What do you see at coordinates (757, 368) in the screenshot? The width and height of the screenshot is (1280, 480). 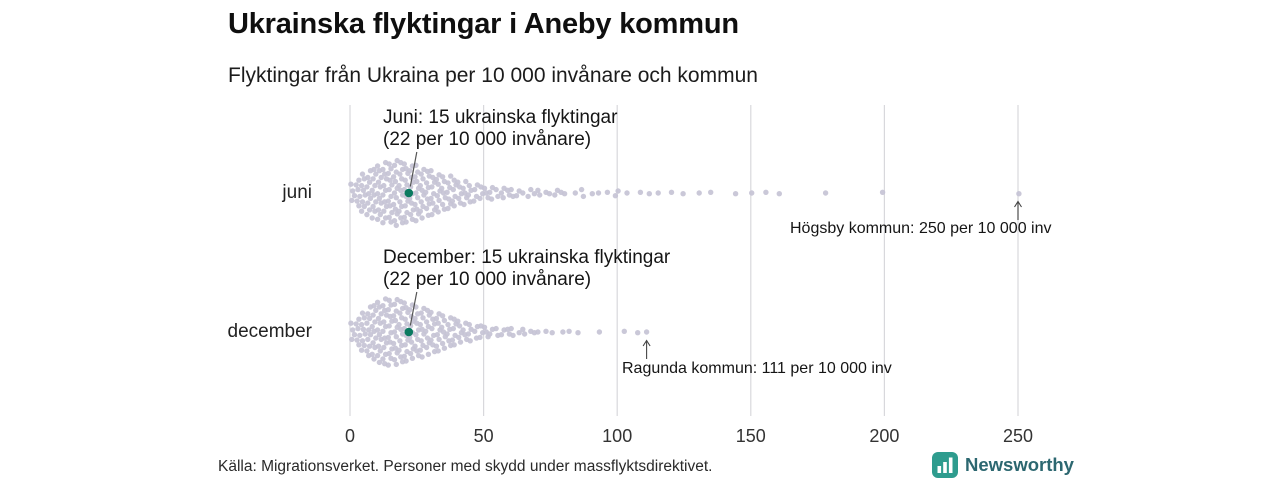 I see `annotation-ragunda-outlier: Ragunda kommun: 111 per 10 000 inv` at bounding box center [757, 368].